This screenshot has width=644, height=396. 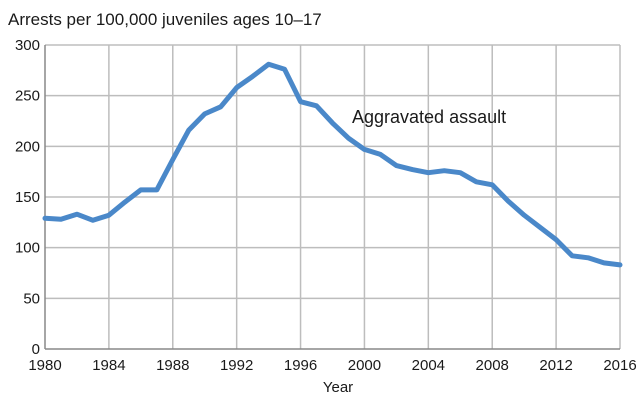 What do you see at coordinates (172, 365) in the screenshot?
I see `x-tick-label: 1988` at bounding box center [172, 365].